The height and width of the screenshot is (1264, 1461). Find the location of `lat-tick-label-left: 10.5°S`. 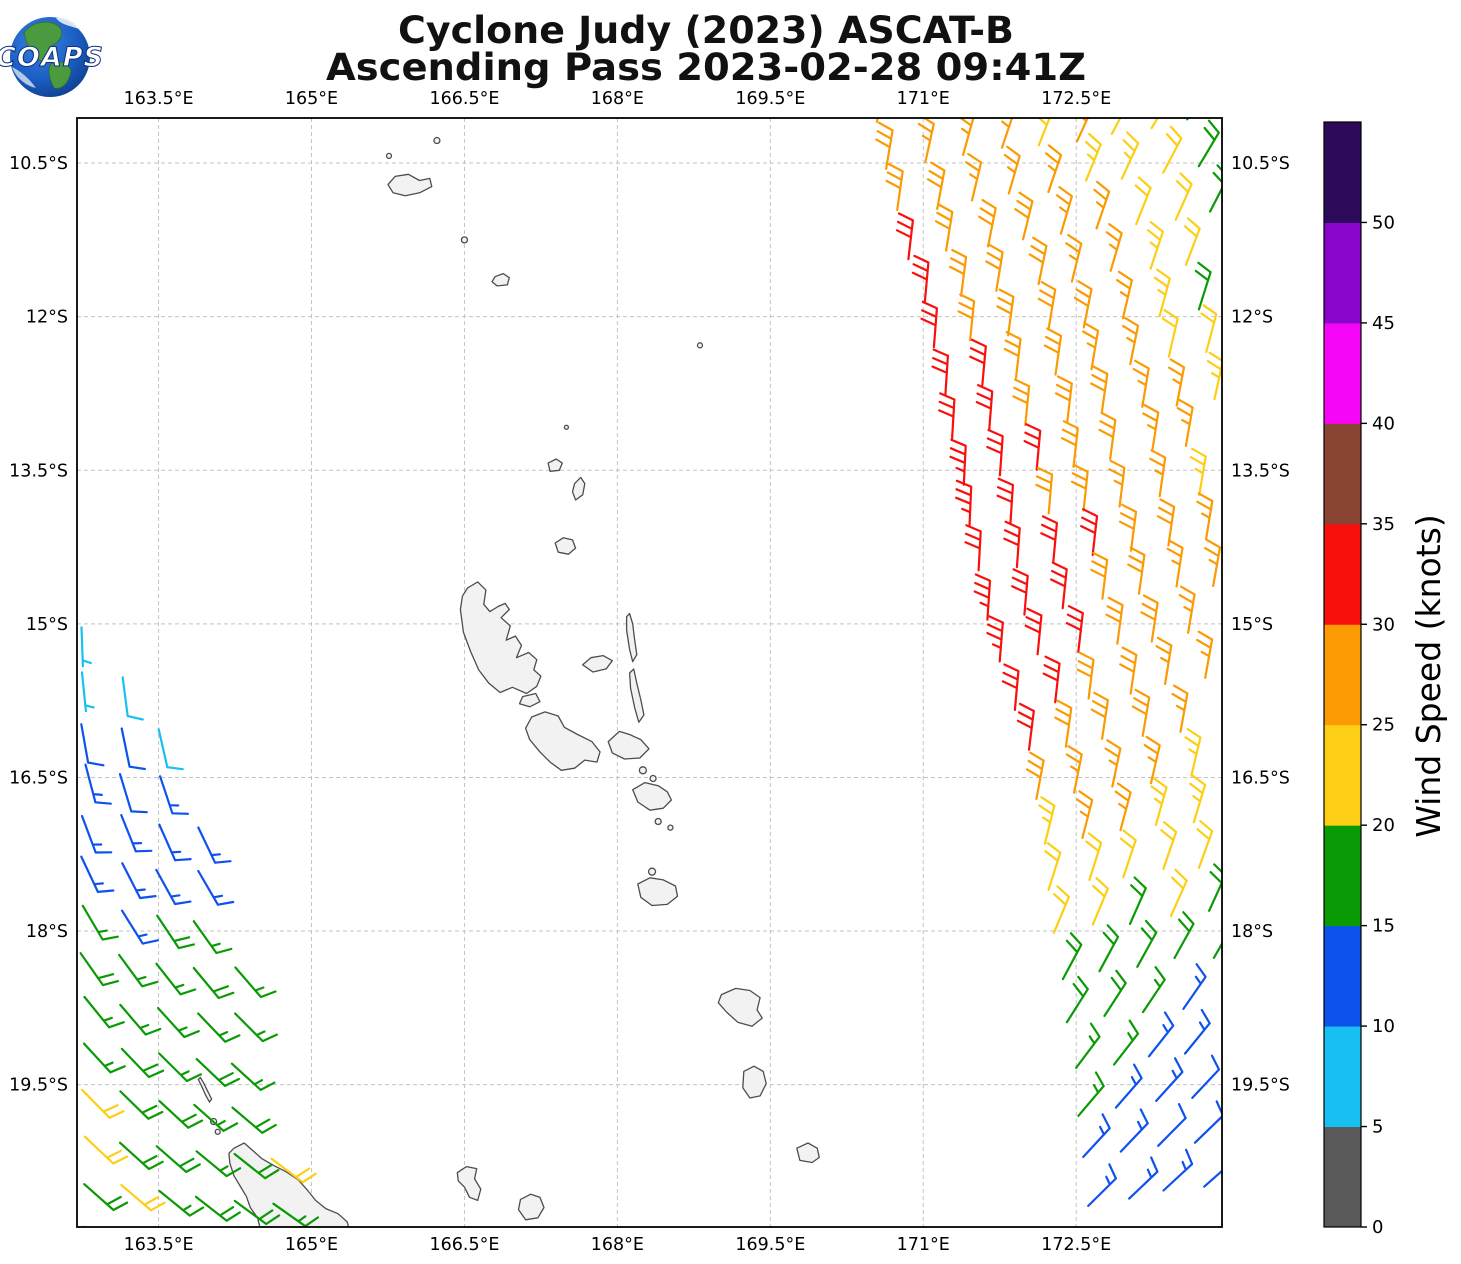

lat-tick-label-left: 10.5°S is located at coordinates (38, 164).